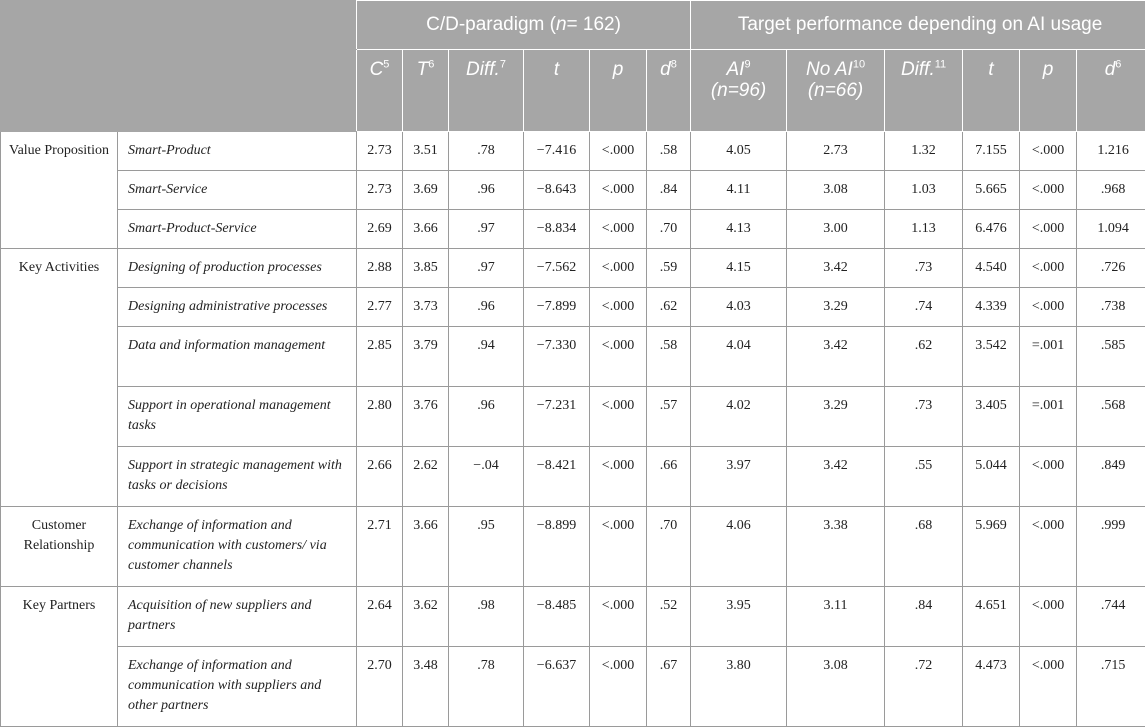 The width and height of the screenshot is (1145, 727). Describe the element at coordinates (426, 417) in the screenshot. I see `value-cell: 3.76` at that location.